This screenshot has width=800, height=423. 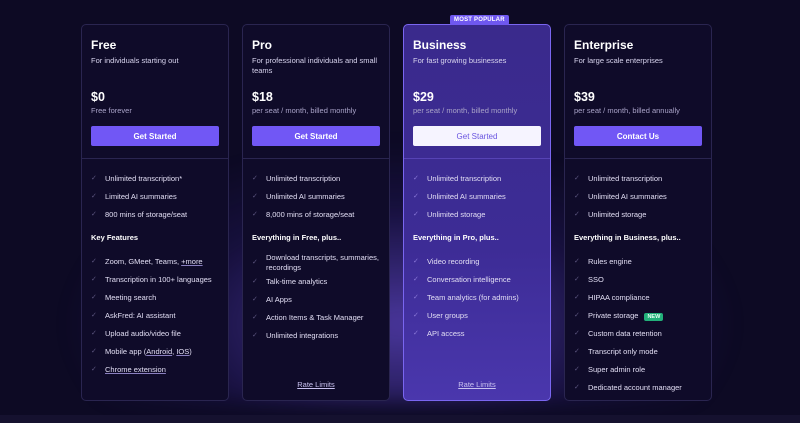 I want to click on feature-text: Custom data retention, so click(x=625, y=334).